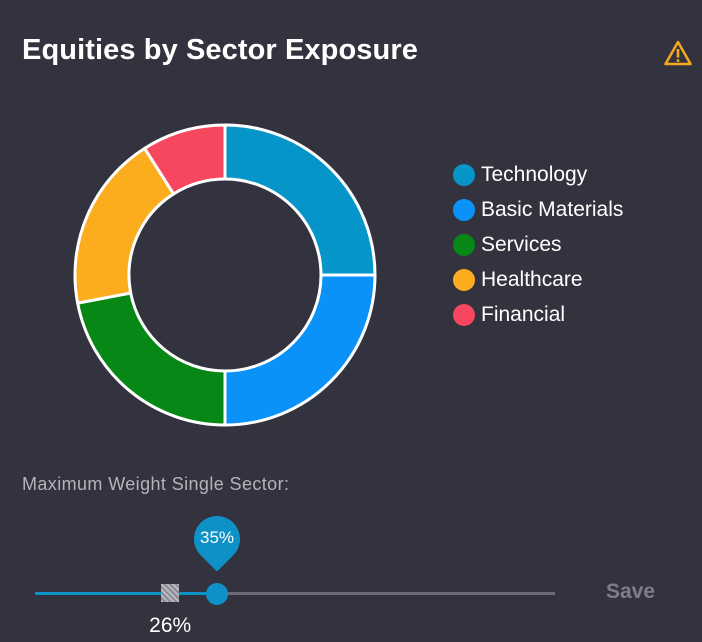 This screenshot has width=702, height=642. What do you see at coordinates (185, 159) in the screenshot?
I see `slice-financial` at bounding box center [185, 159].